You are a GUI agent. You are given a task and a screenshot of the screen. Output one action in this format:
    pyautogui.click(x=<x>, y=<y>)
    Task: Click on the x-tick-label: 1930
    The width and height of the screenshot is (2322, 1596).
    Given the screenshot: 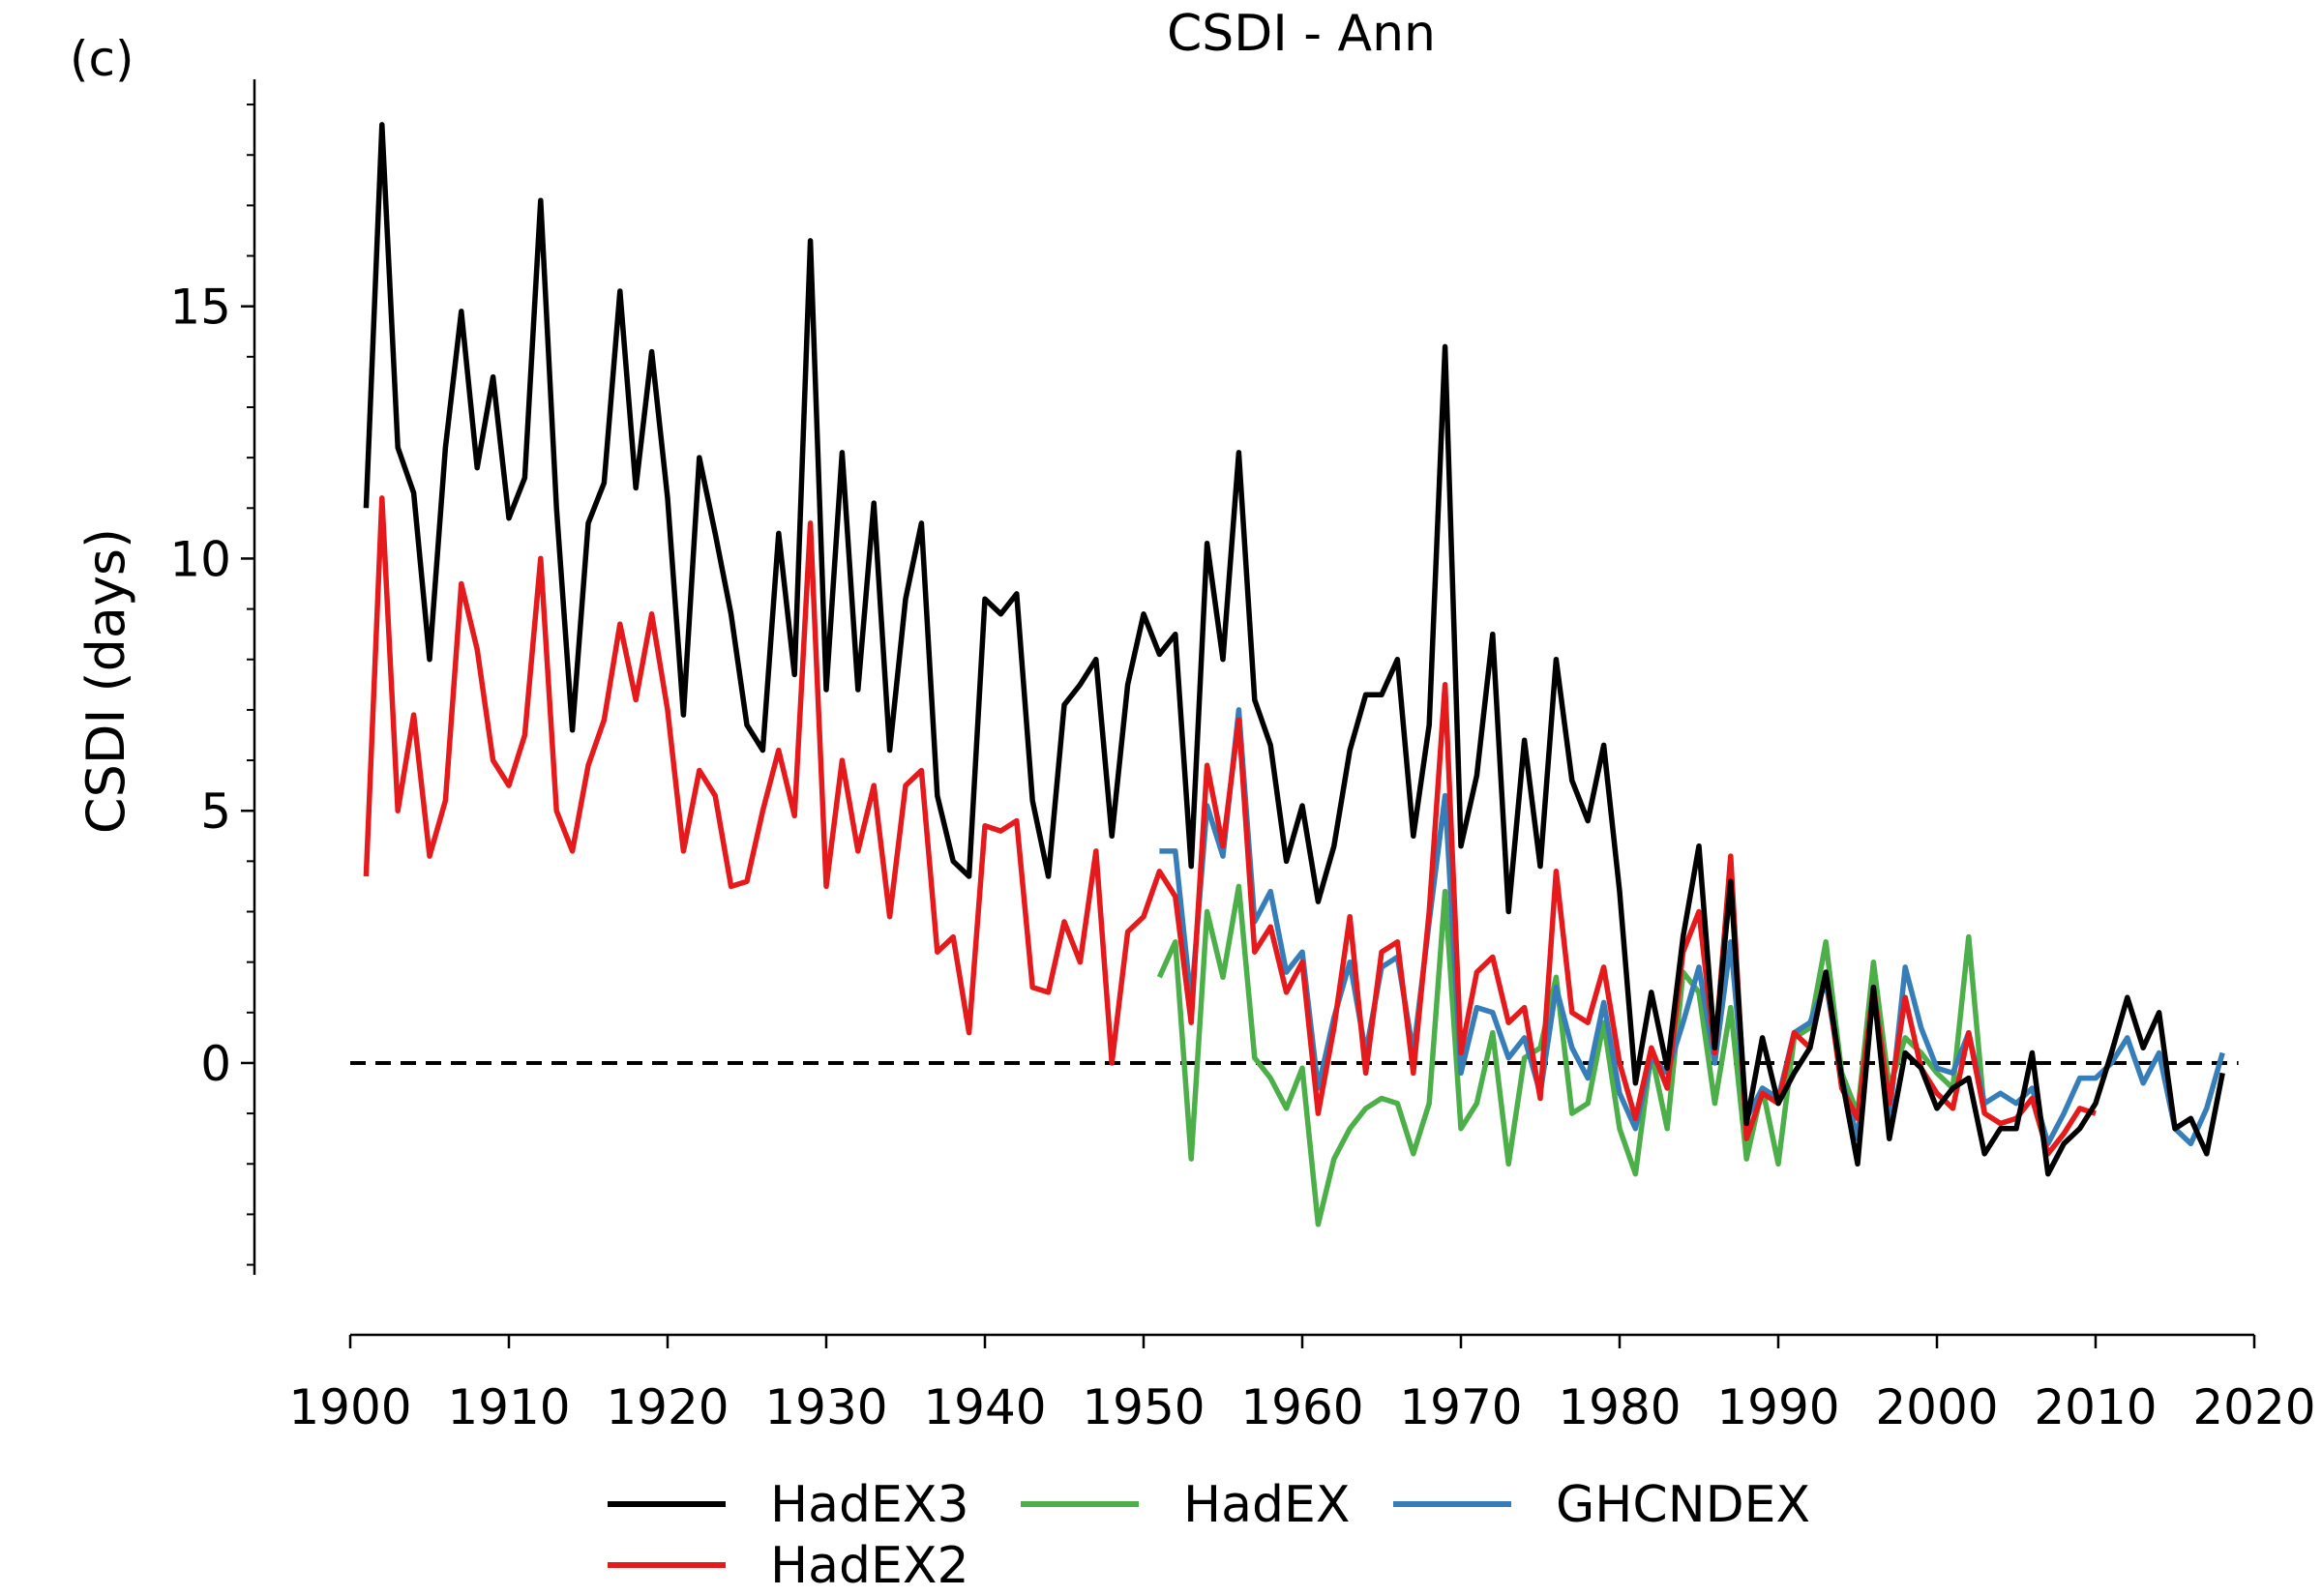 What is the action you would take?
    pyautogui.click(x=825, y=1407)
    